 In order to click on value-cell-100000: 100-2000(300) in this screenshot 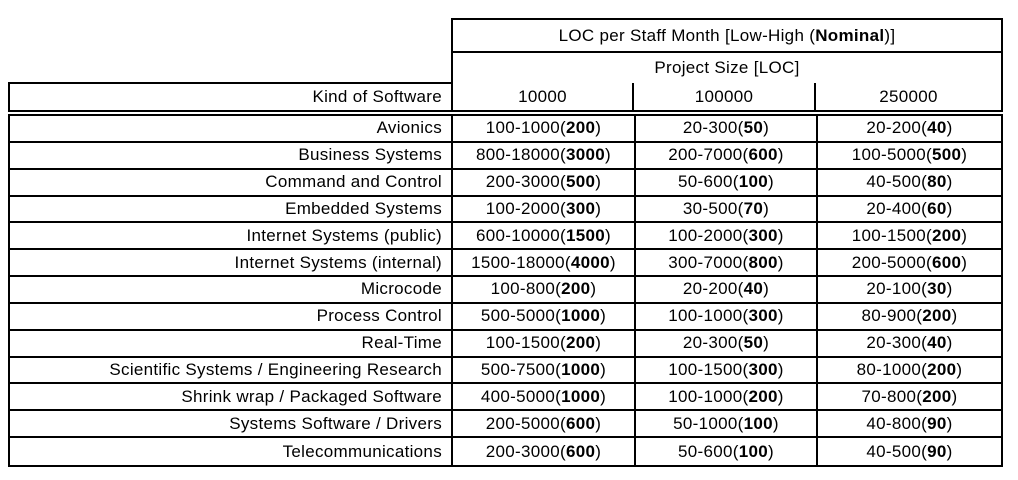, I will do `click(727, 237)`.